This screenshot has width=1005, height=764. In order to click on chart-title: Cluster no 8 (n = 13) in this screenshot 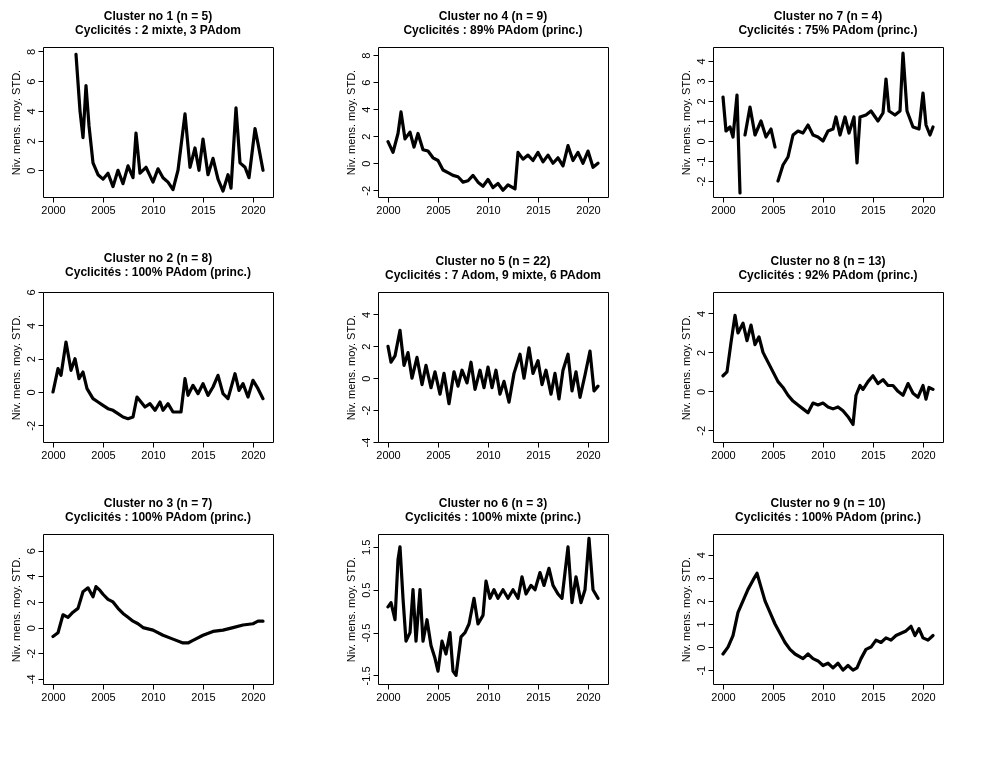, I will do `click(828, 261)`.